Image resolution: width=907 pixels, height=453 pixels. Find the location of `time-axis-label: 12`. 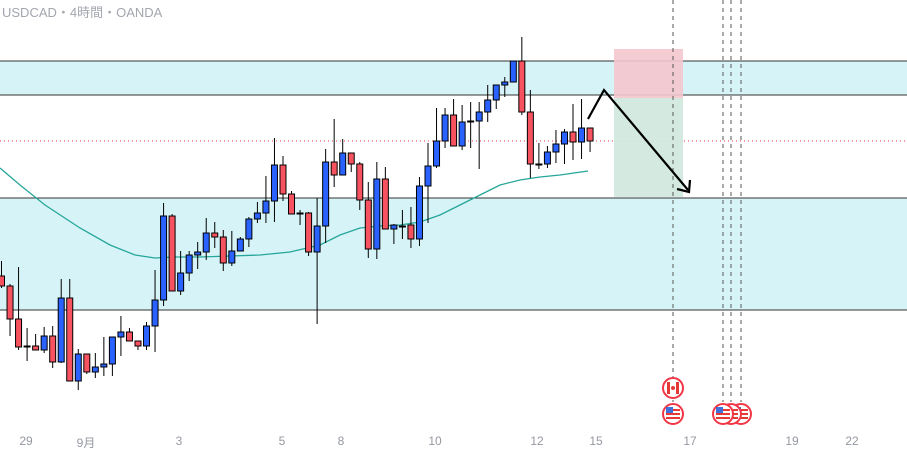

time-axis-label: 12 is located at coordinates (537, 441).